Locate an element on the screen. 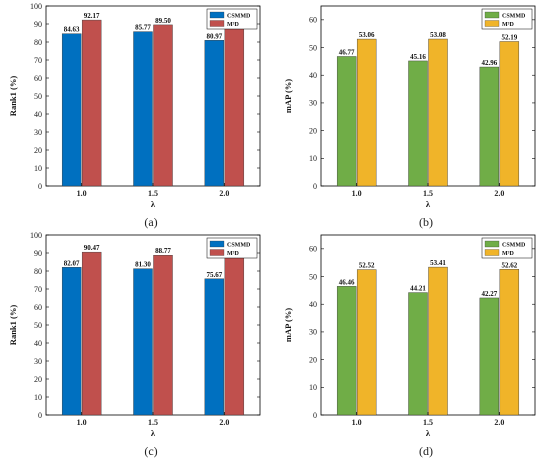 This screenshot has height=458, width=550. data-label: 85.77 is located at coordinates (143, 28).